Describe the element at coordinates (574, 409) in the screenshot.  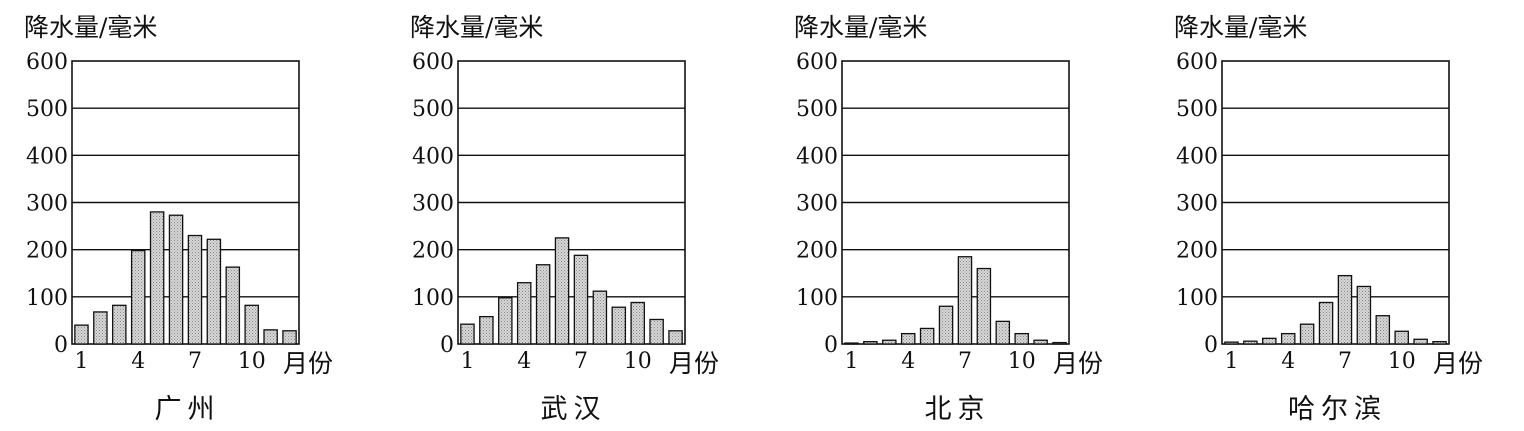
I see `chart-title: 武汉` at that location.